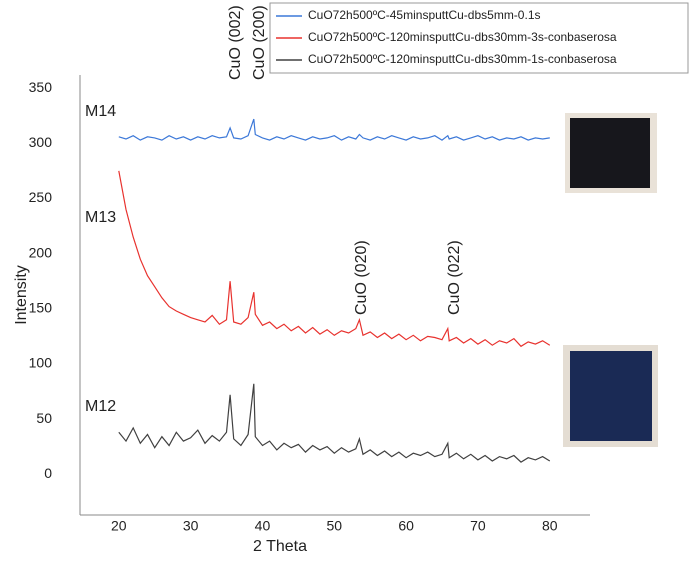 The height and width of the screenshot is (565, 691). Describe the element at coordinates (100, 406) in the screenshot. I see `annotation: M12` at that location.